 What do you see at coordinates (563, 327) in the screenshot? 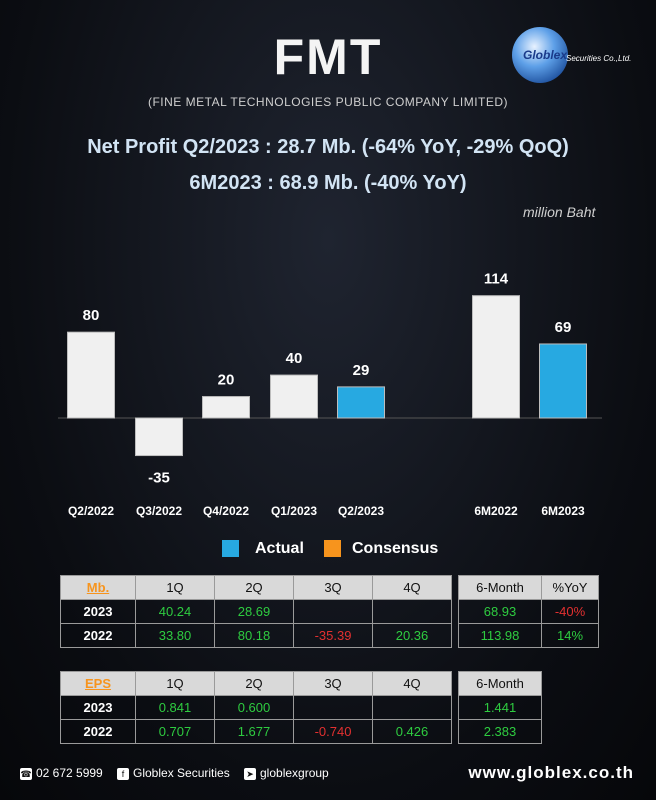
I see `data-label: 69` at bounding box center [563, 327].